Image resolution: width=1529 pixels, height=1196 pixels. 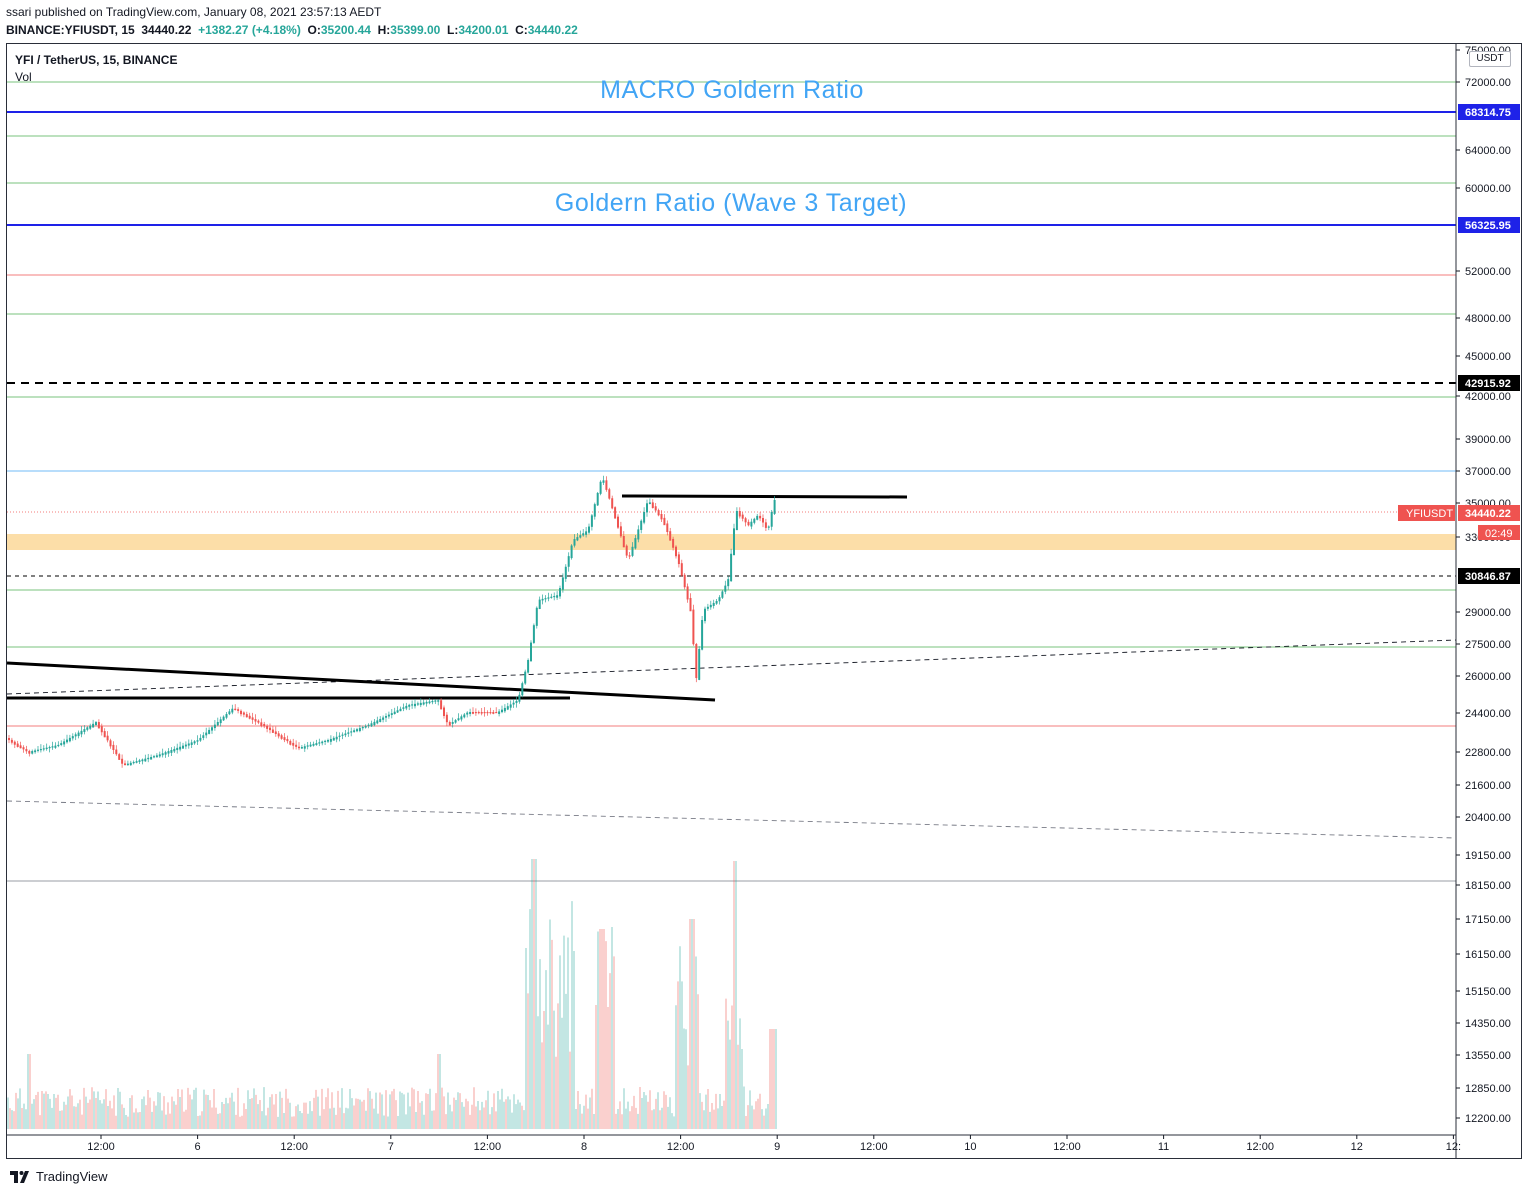 What do you see at coordinates (777, 1147) in the screenshot?
I see `time-tick-label: 9` at bounding box center [777, 1147].